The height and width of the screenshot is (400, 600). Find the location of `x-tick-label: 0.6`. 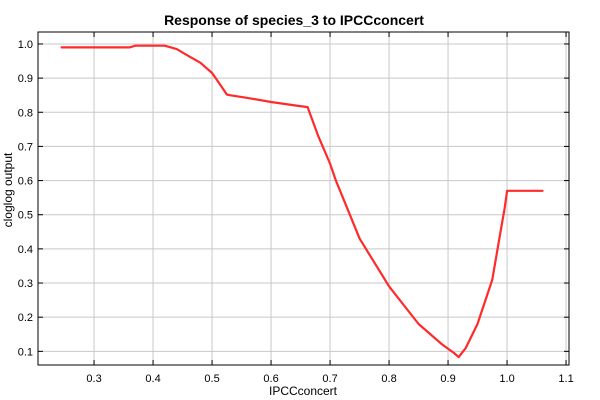

x-tick-label: 0.6 is located at coordinates (270, 379).